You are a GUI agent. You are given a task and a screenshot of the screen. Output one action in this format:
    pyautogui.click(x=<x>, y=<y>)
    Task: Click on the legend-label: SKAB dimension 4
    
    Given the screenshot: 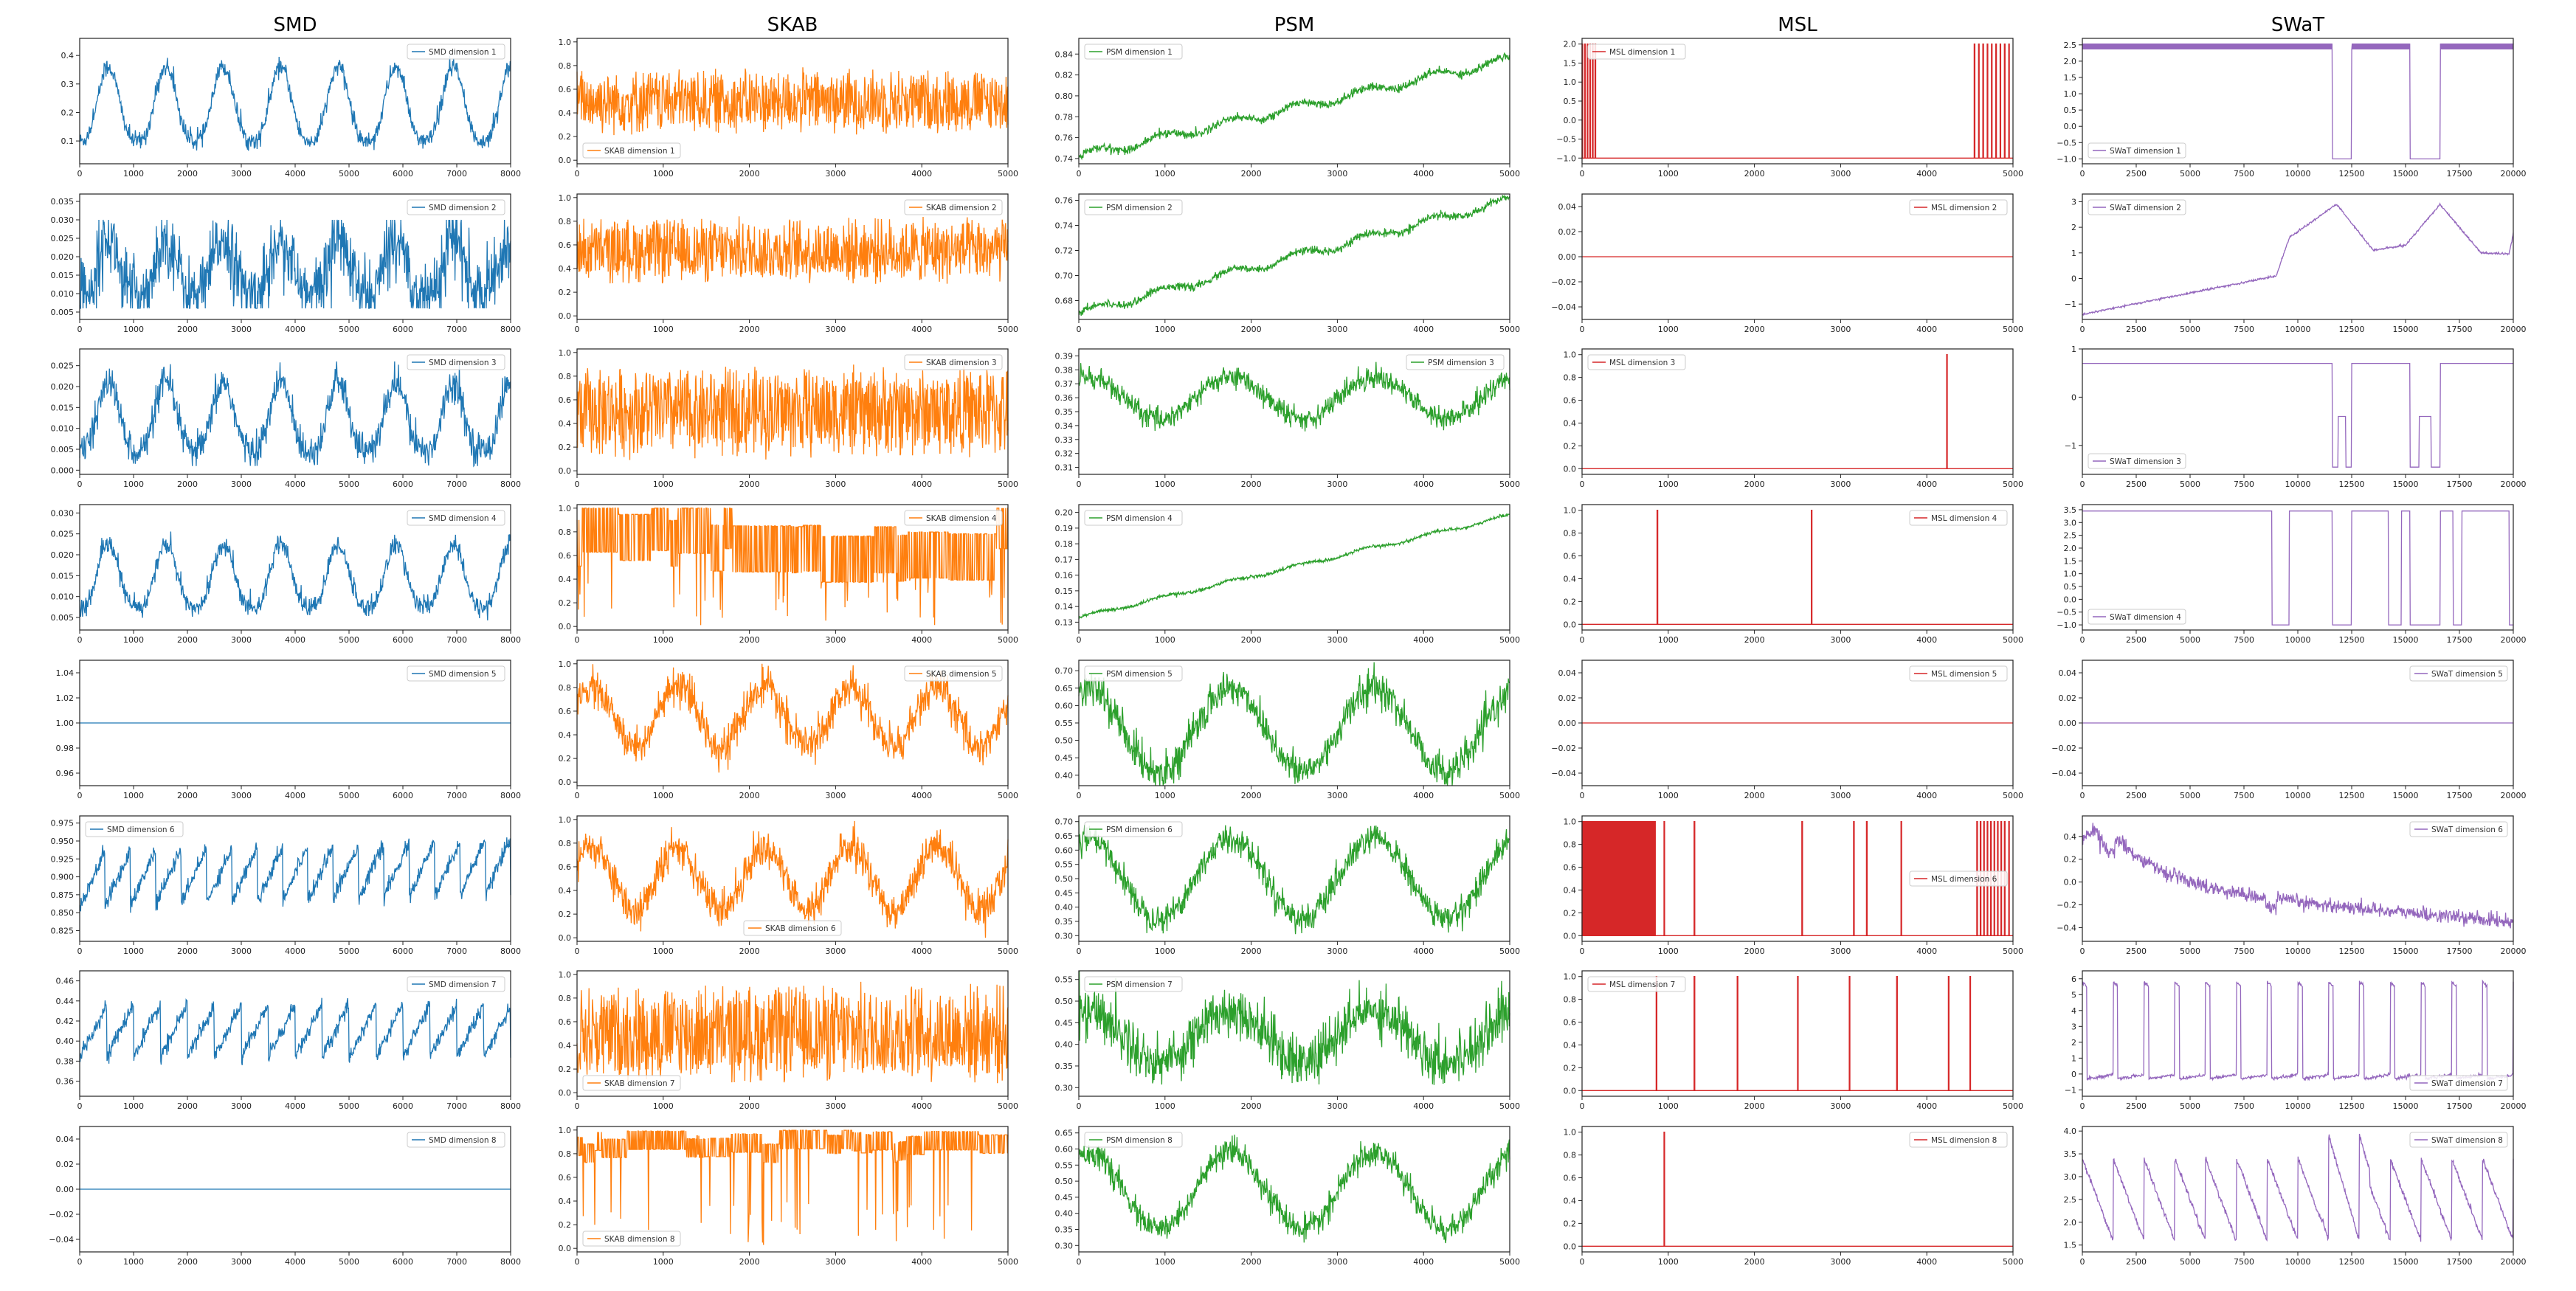 What is the action you would take?
    pyautogui.click(x=962, y=519)
    